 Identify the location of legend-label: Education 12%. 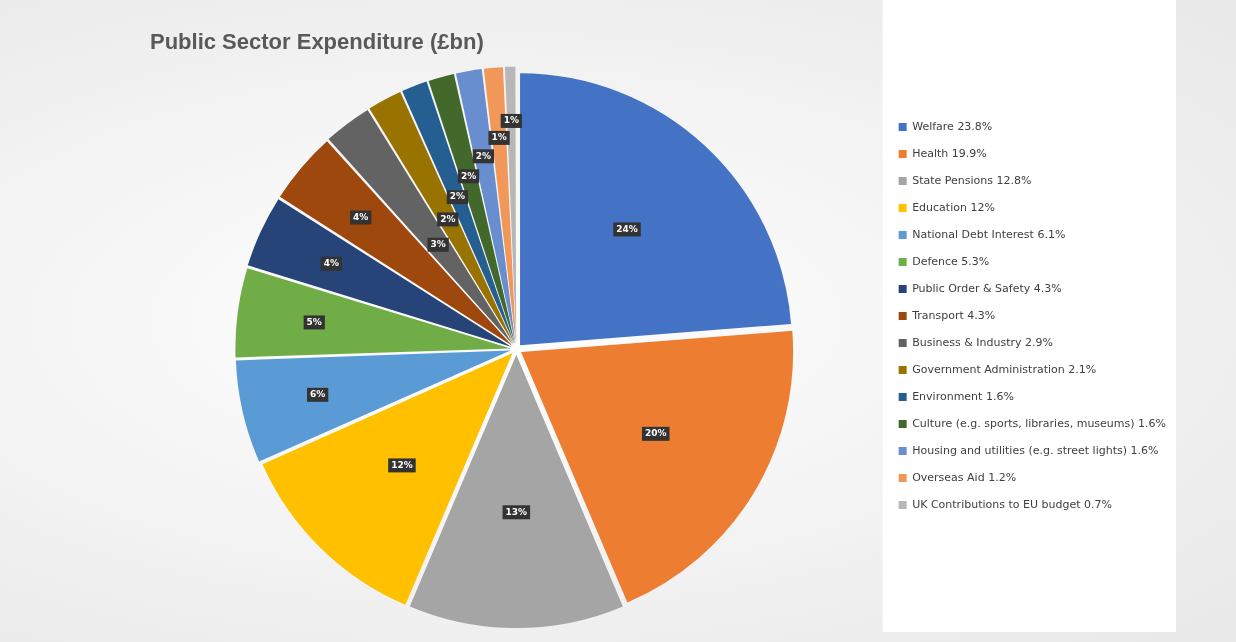
(953, 207).